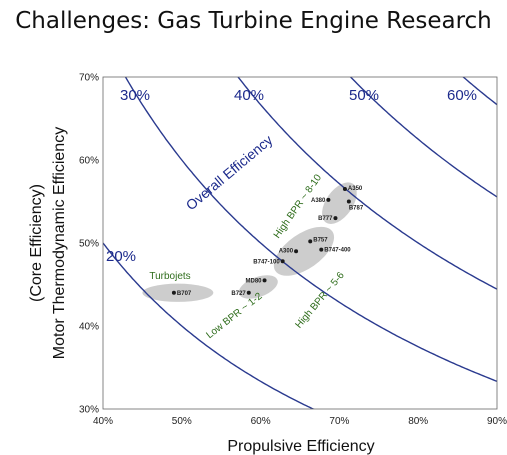 The image size is (507, 455). I want to click on efficiency-curve-label: 60%, so click(462, 95).